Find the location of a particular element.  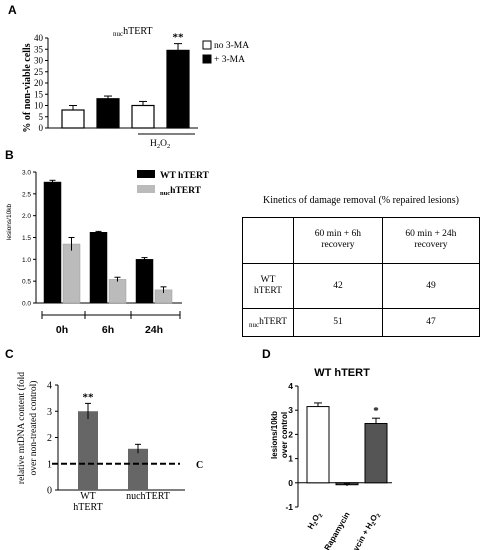

table-cell: 51 is located at coordinates (338, 322).